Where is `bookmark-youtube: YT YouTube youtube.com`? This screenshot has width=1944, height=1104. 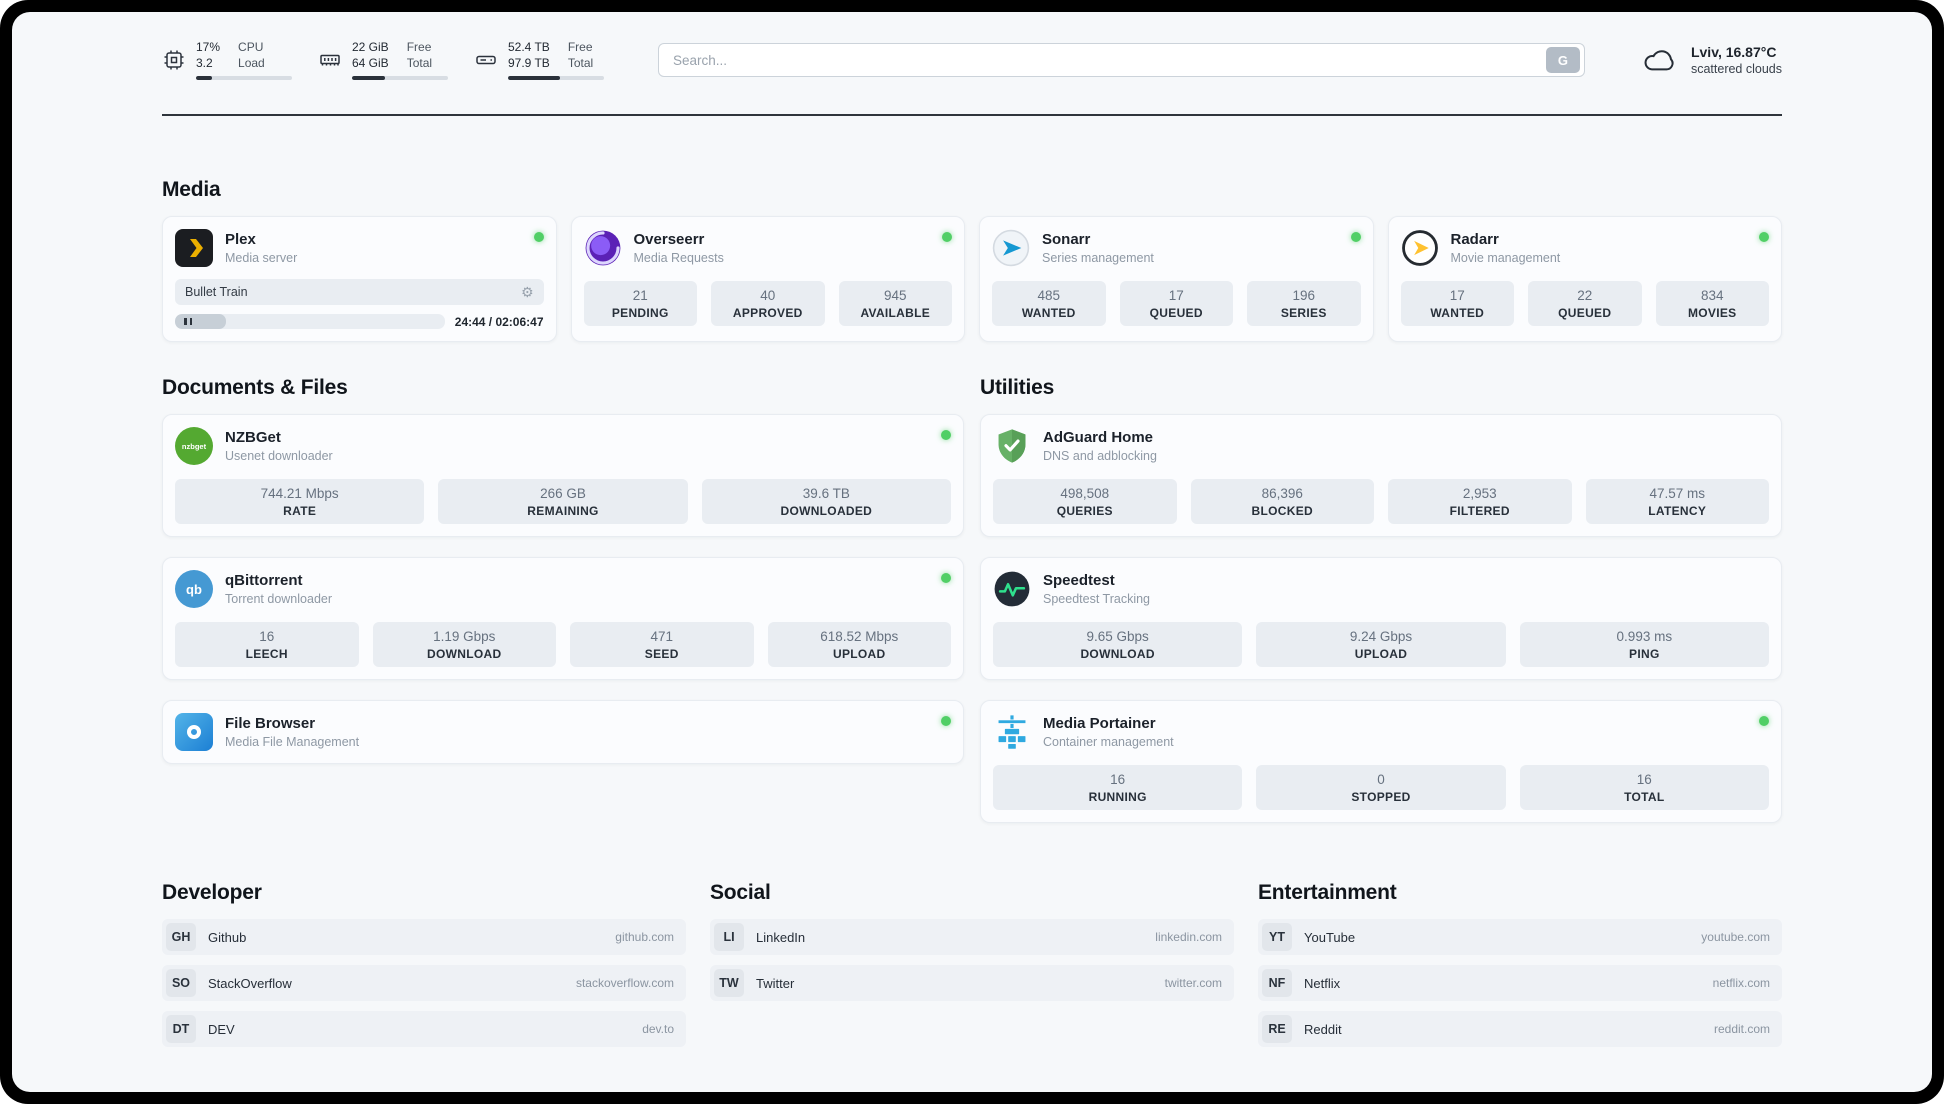 bookmark-youtube: YT YouTube youtube.com is located at coordinates (1520, 937).